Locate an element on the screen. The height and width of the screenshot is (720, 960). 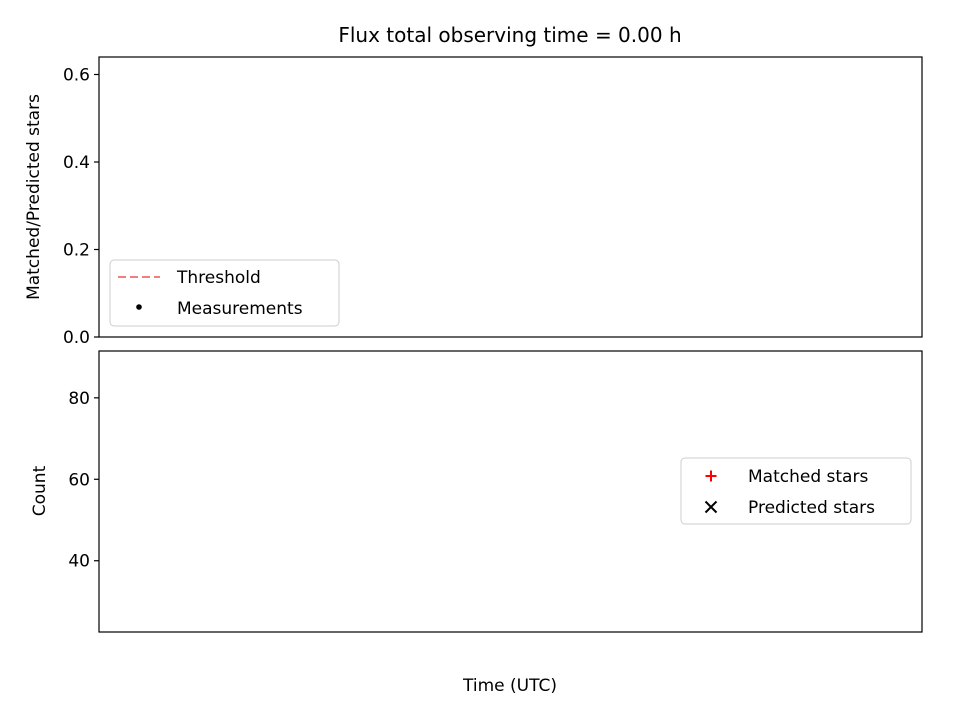
top-y-tick-label: 0.4 is located at coordinates (76, 163).